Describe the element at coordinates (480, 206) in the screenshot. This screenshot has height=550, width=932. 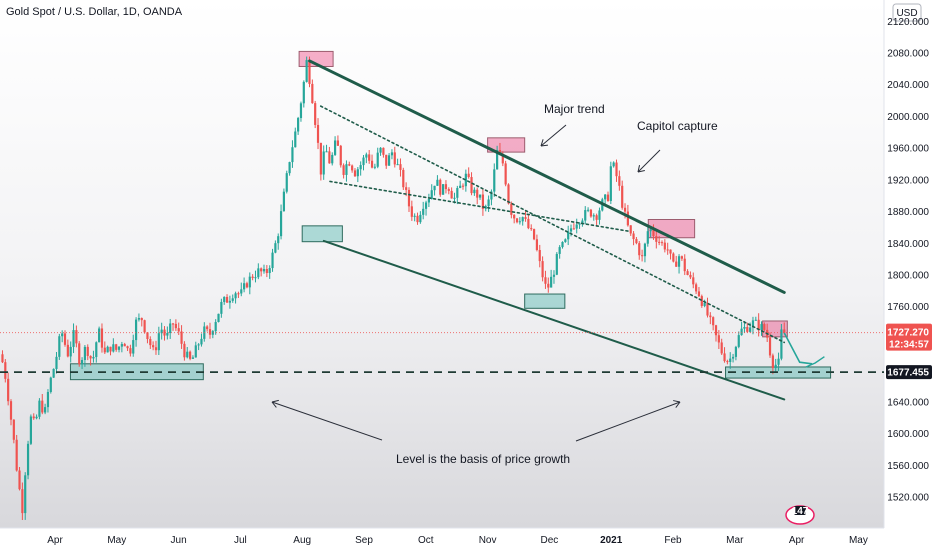
I see `trend-line-dotted-lower` at that location.